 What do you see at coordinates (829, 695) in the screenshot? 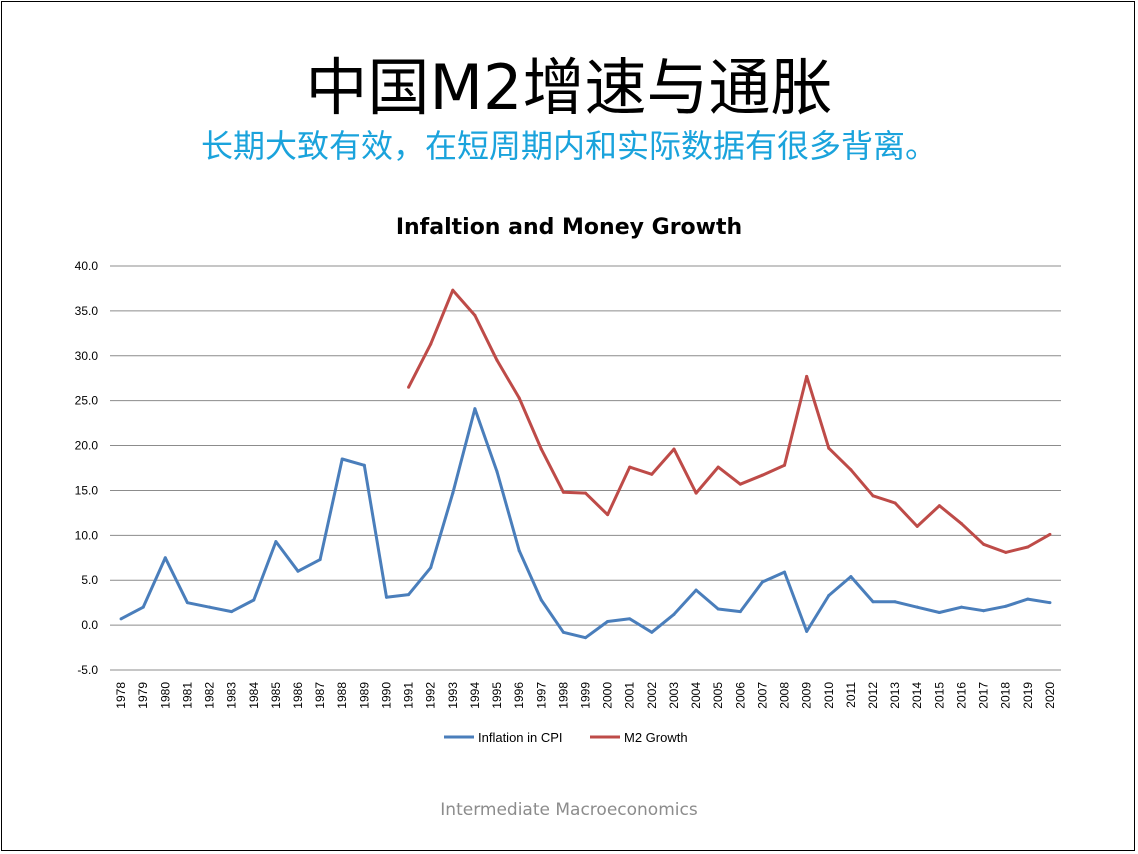
I see `x-tick-label: 2010` at bounding box center [829, 695].